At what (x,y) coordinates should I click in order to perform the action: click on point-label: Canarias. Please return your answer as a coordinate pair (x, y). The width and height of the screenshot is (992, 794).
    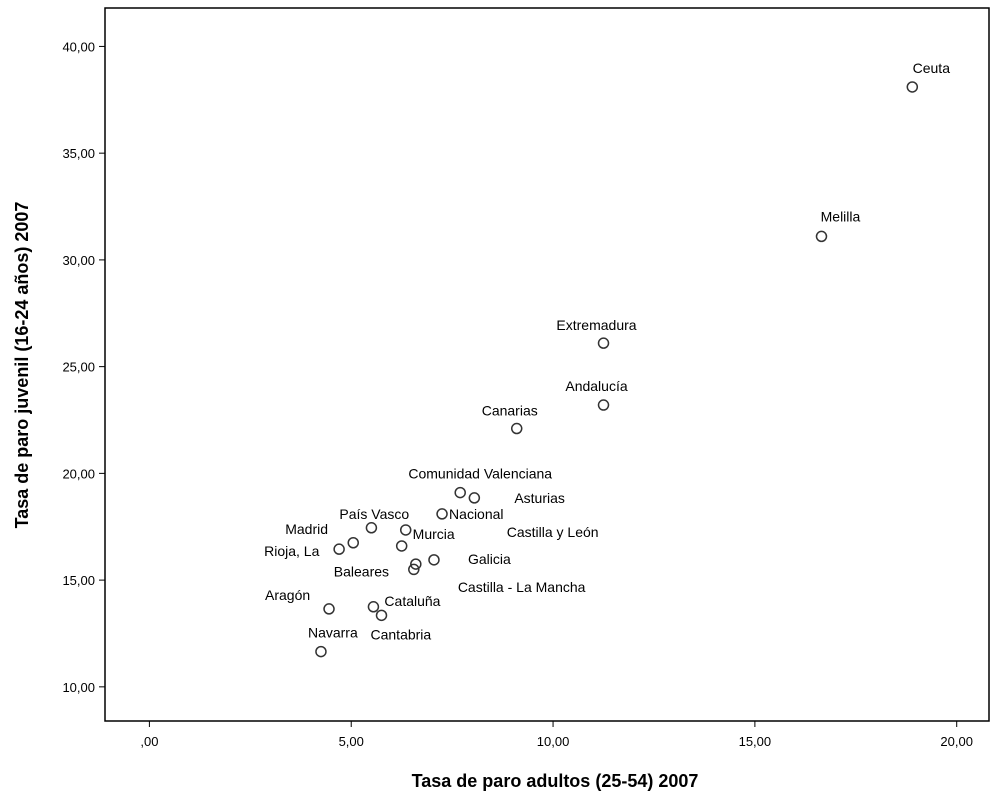
    Looking at the image, I should click on (510, 411).